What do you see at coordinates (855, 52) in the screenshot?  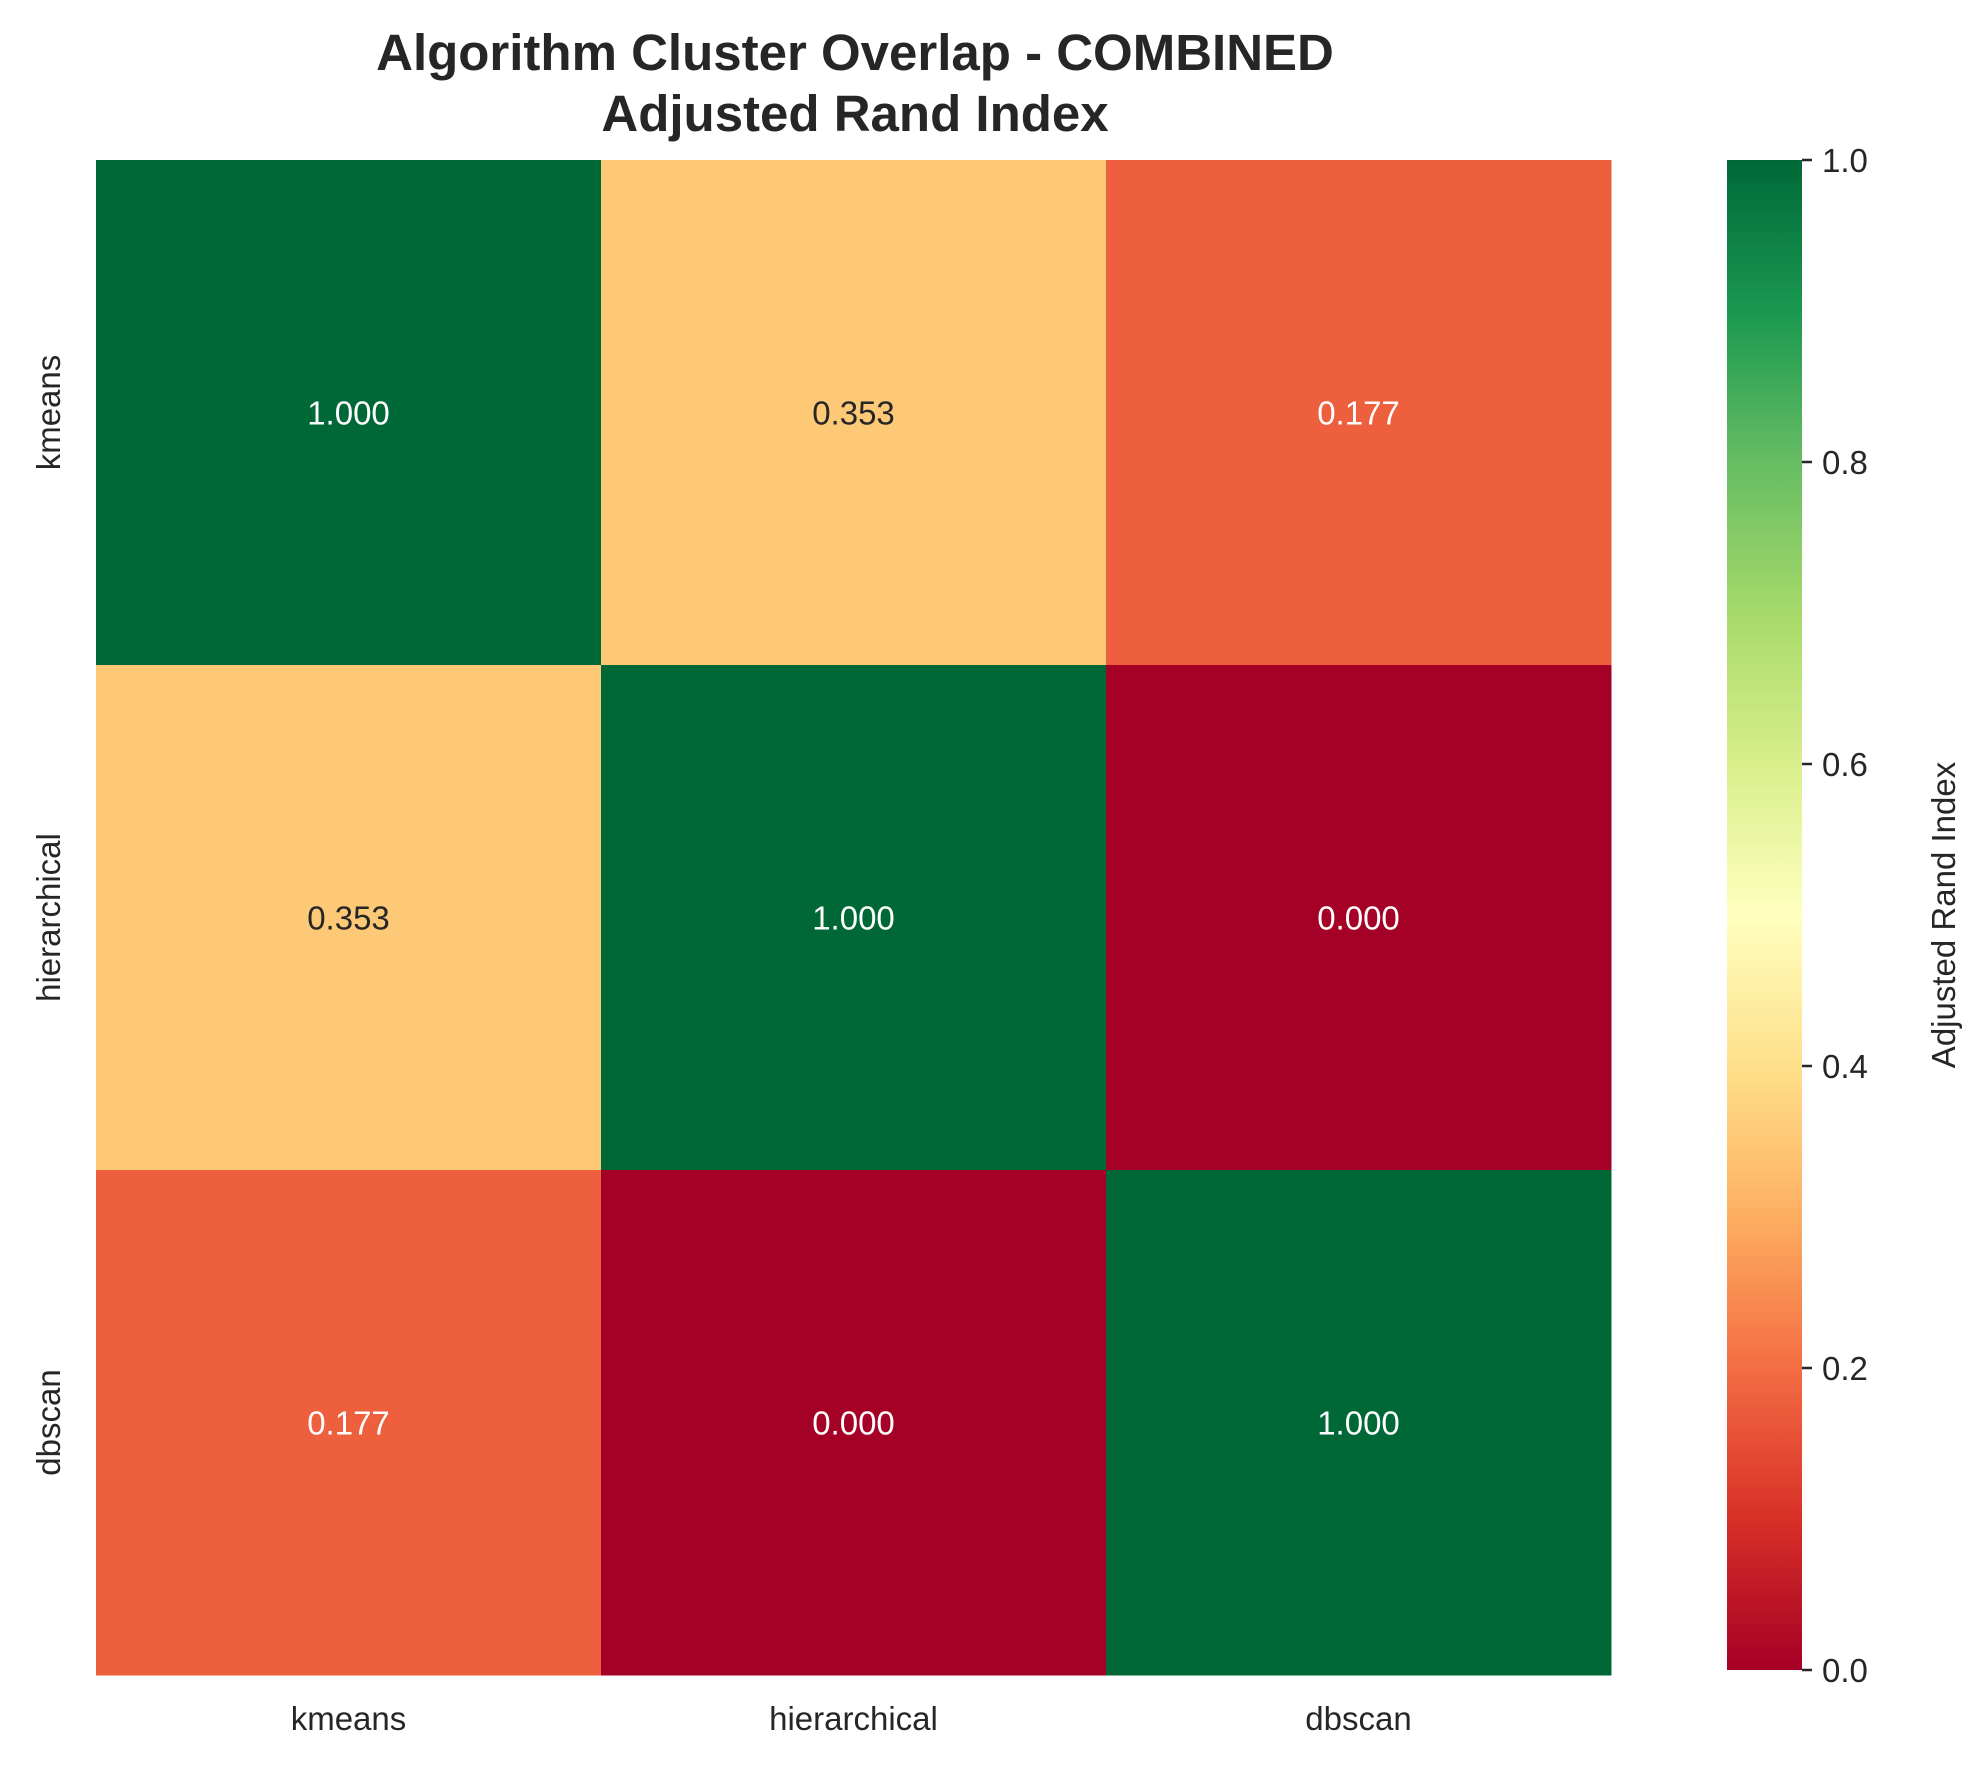 I see `chart-title: Algorithm Cluster Overlap - COMBINED` at bounding box center [855, 52].